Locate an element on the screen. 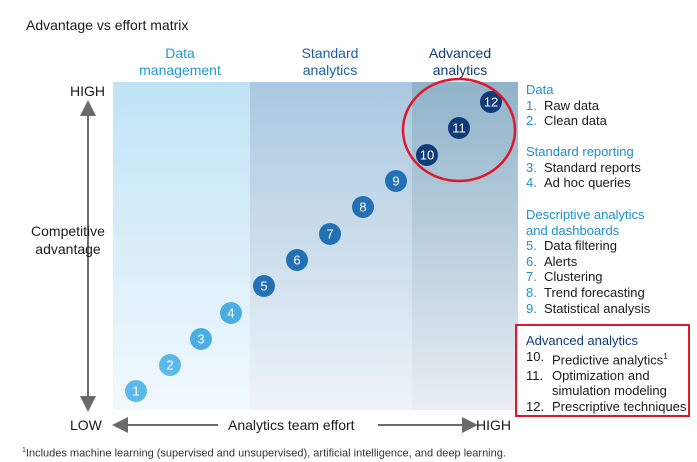 This screenshot has height=462, width=697. point-1: 1 is located at coordinates (136, 391).